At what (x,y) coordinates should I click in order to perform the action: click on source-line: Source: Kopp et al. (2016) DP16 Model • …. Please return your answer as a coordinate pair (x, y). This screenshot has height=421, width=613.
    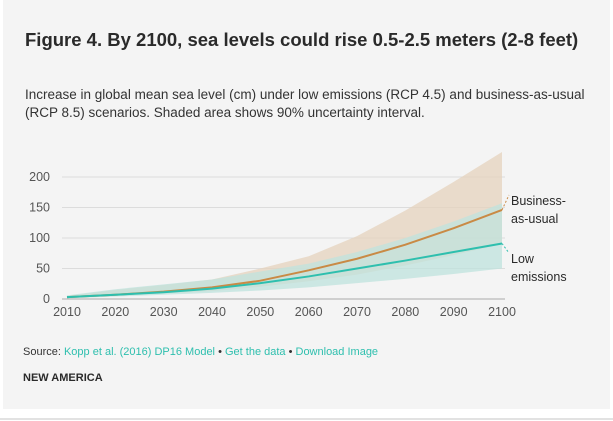
    Looking at the image, I should click on (200, 352).